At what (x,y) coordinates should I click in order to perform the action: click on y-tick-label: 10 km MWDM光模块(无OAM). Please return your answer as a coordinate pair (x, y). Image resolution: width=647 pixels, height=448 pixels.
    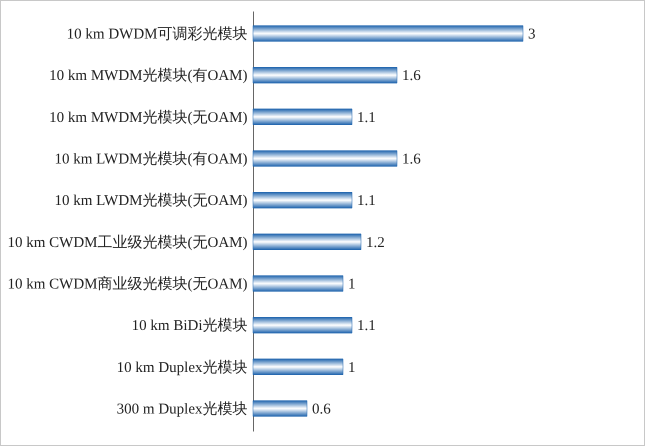
    Looking at the image, I should click on (148, 117).